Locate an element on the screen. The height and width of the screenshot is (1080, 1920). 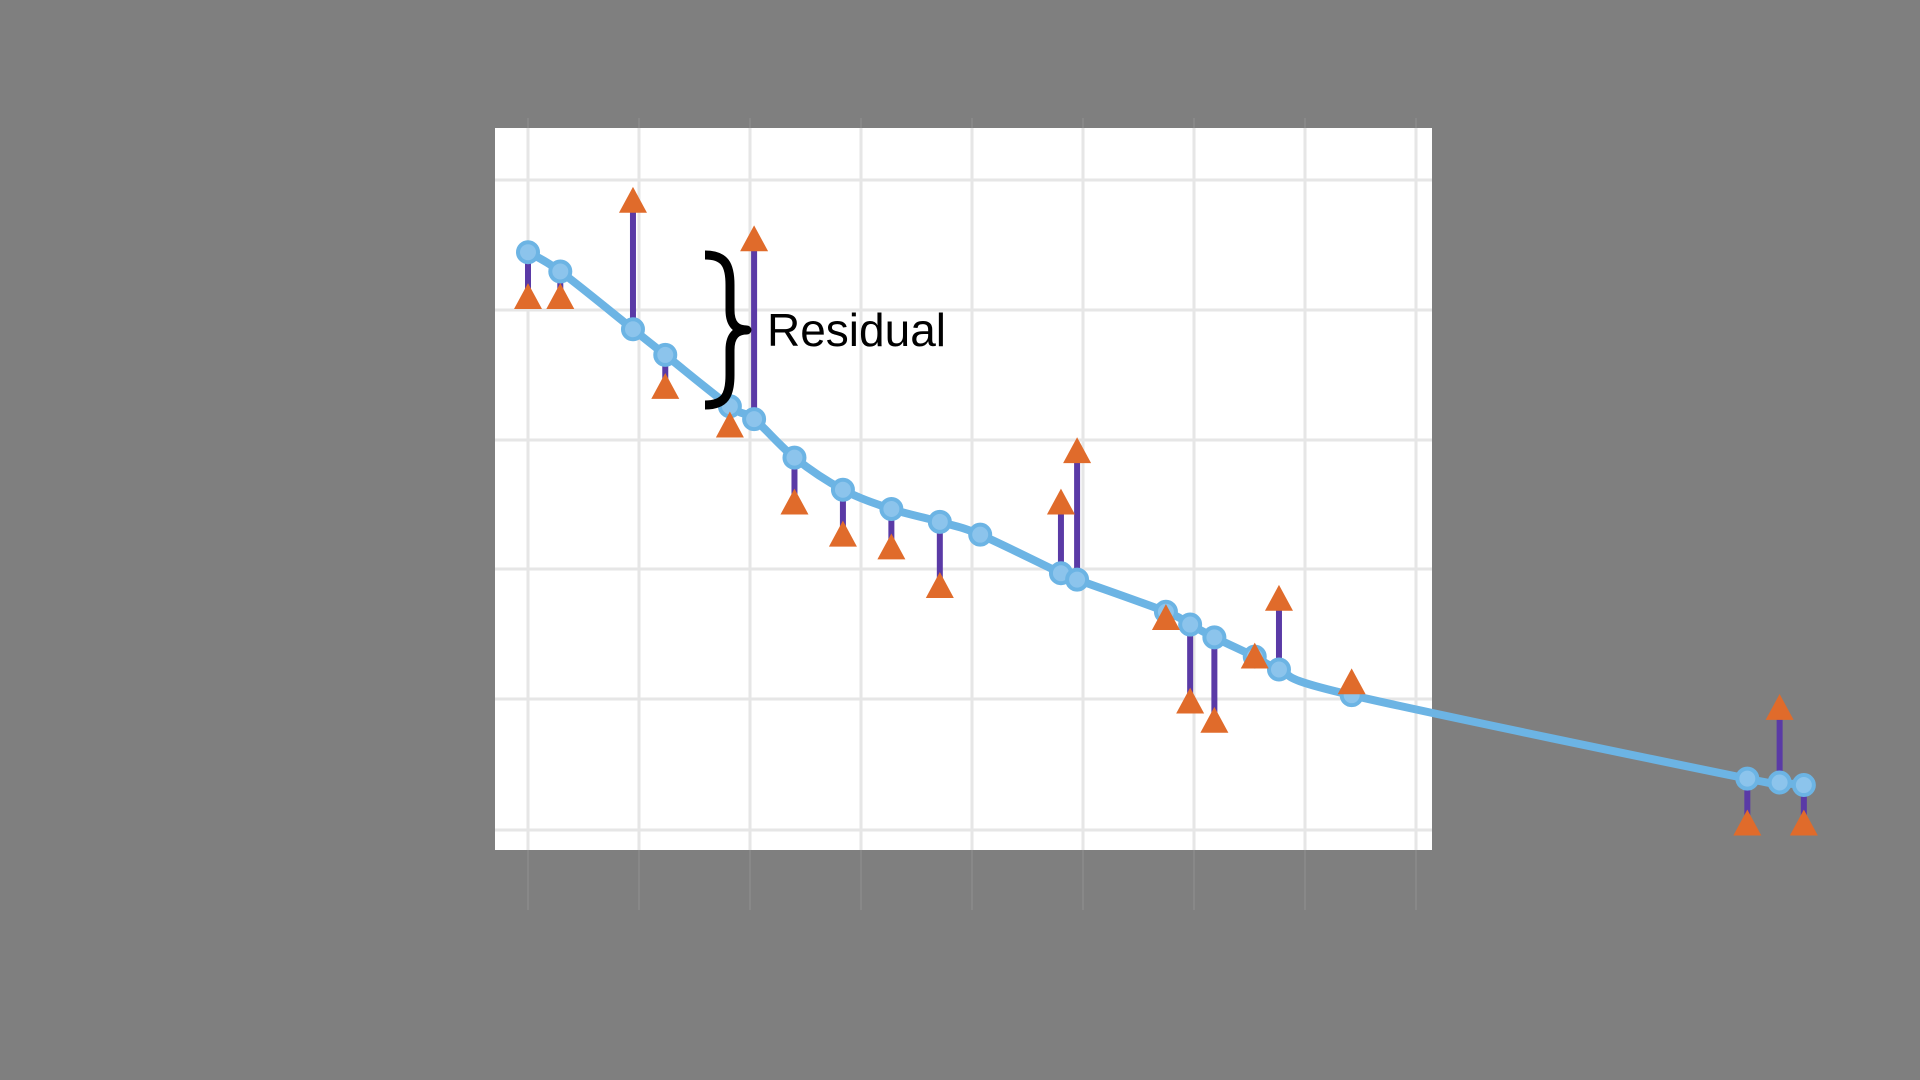
residual-label: Residual is located at coordinates (856, 330).